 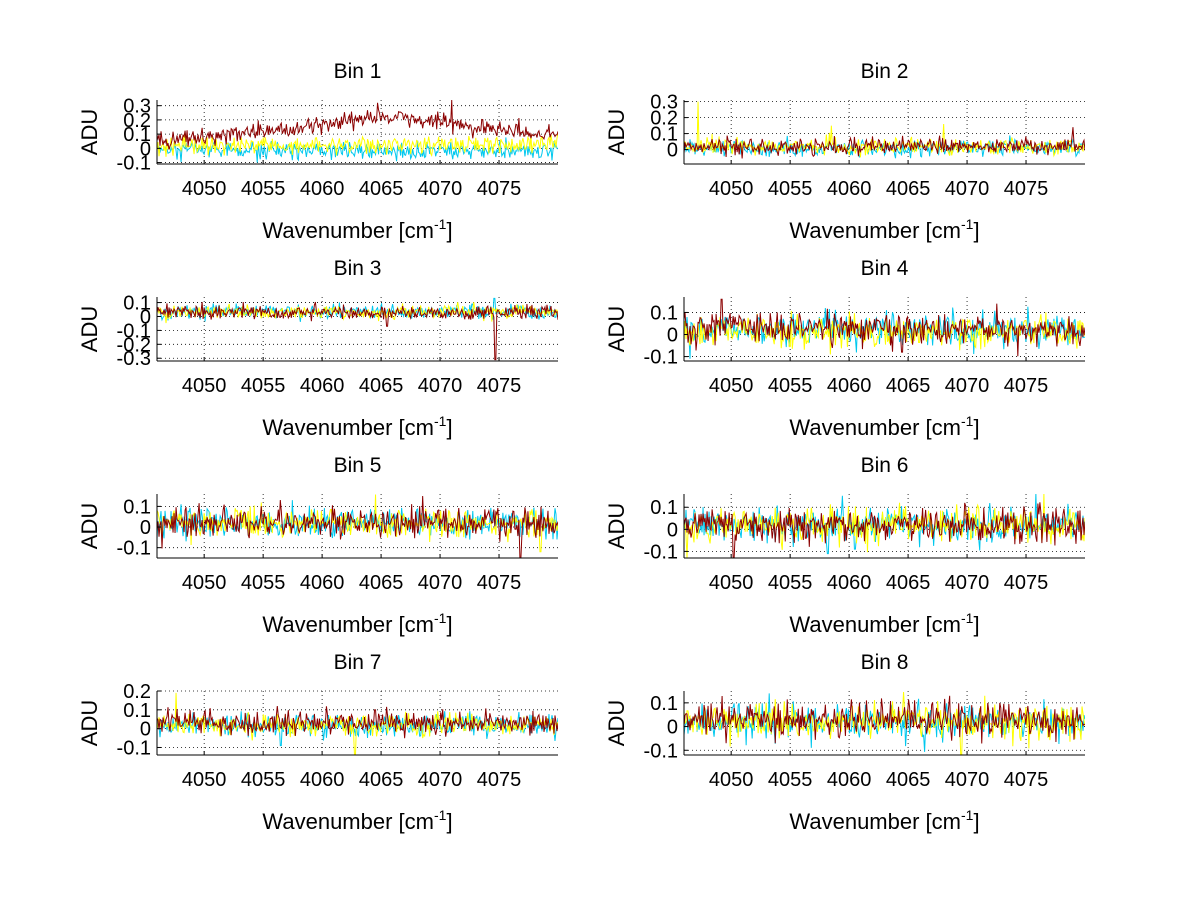 I want to click on subplot-title: Bin 7, so click(x=358, y=662).